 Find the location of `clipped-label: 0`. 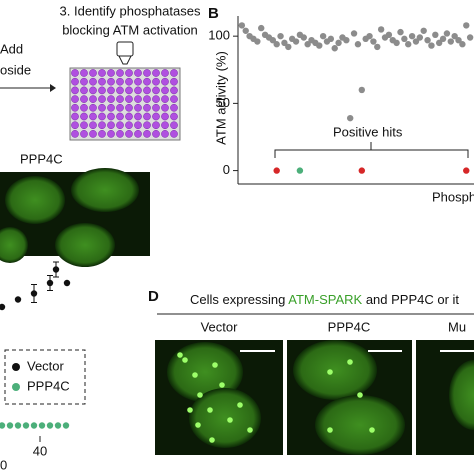

clipped-label: 0 is located at coordinates (3, 464).